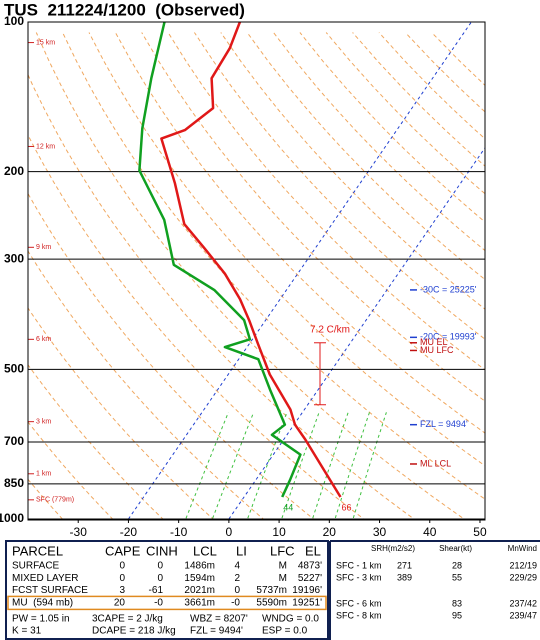  I want to click on x-tick-label: -10, so click(179, 532).